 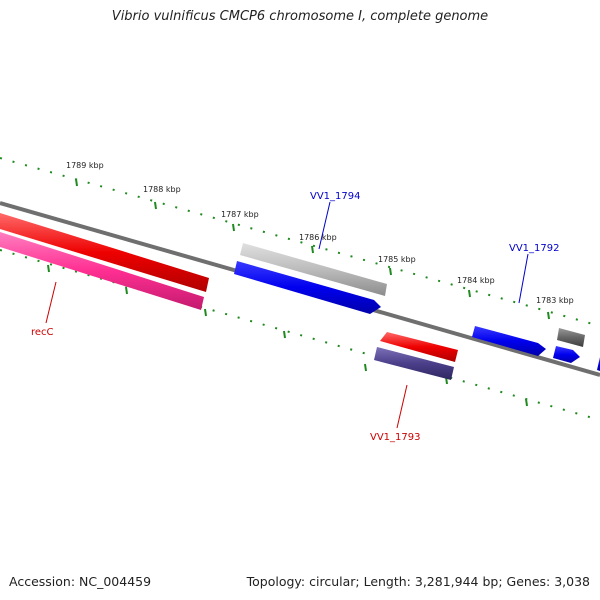 What do you see at coordinates (598, 364) in the screenshot?
I see `gene-edge-blue` at bounding box center [598, 364].